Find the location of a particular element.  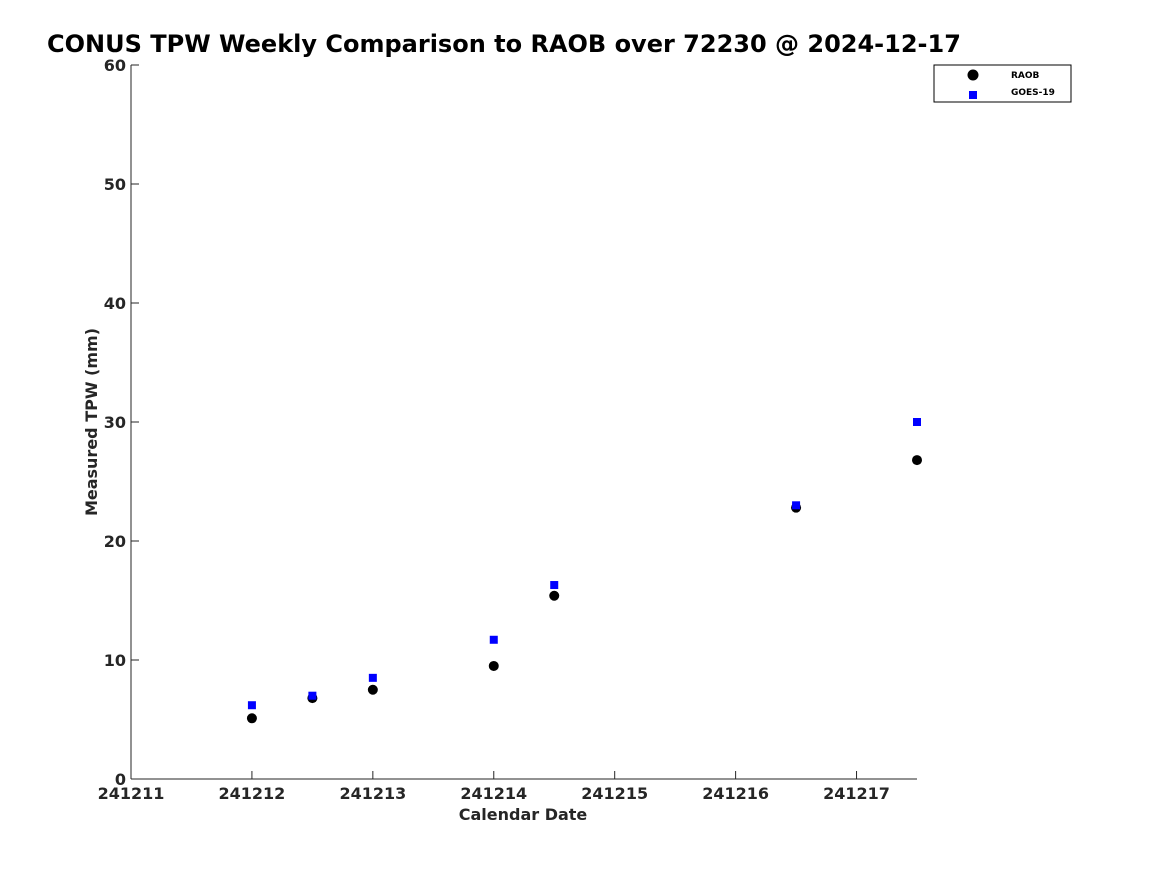

legend-label: RAOB is located at coordinates (1025, 76).